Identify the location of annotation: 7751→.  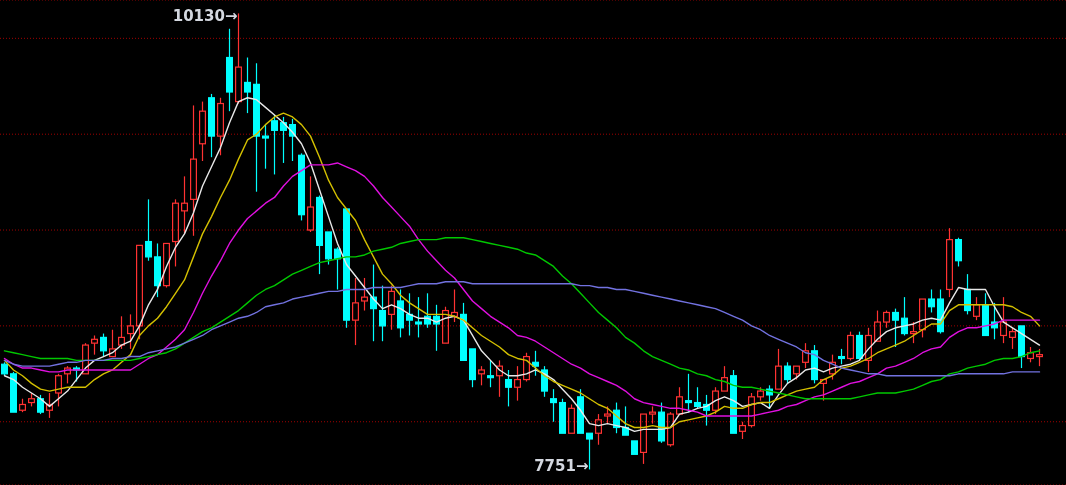
(561, 466).